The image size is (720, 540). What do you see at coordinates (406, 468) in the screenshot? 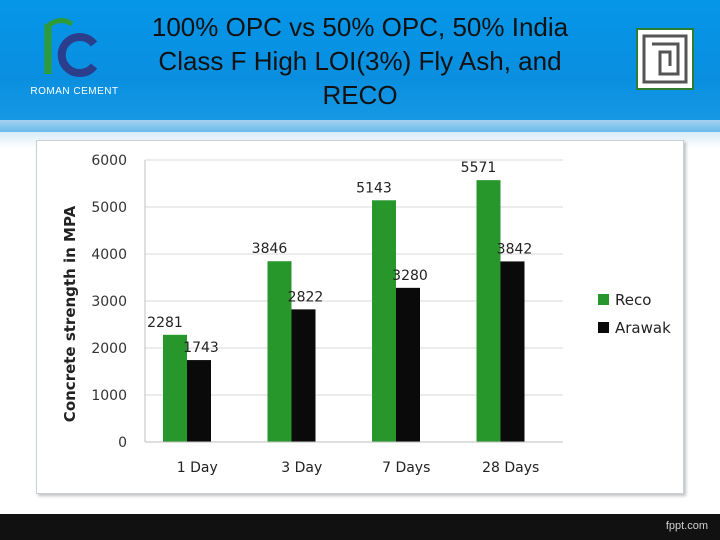
I see `x-tick-label: 7 Days` at bounding box center [406, 468].